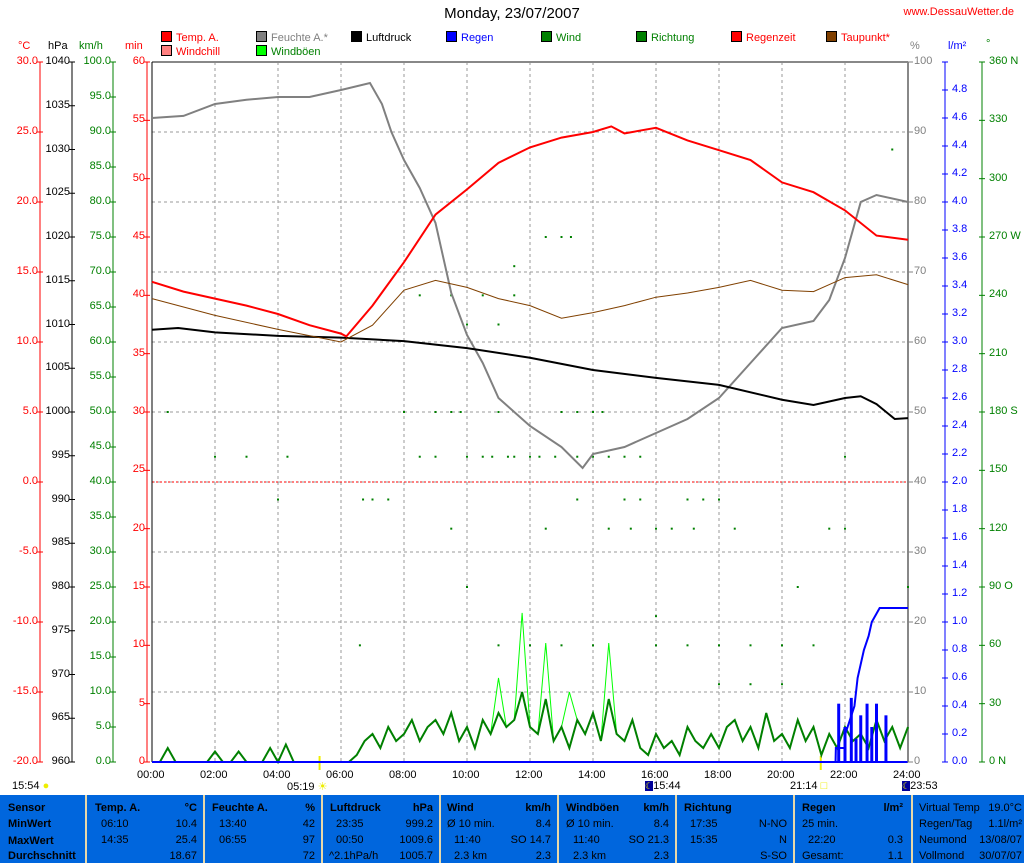 The image size is (1024, 863). I want to click on wind-line, so click(530, 728).